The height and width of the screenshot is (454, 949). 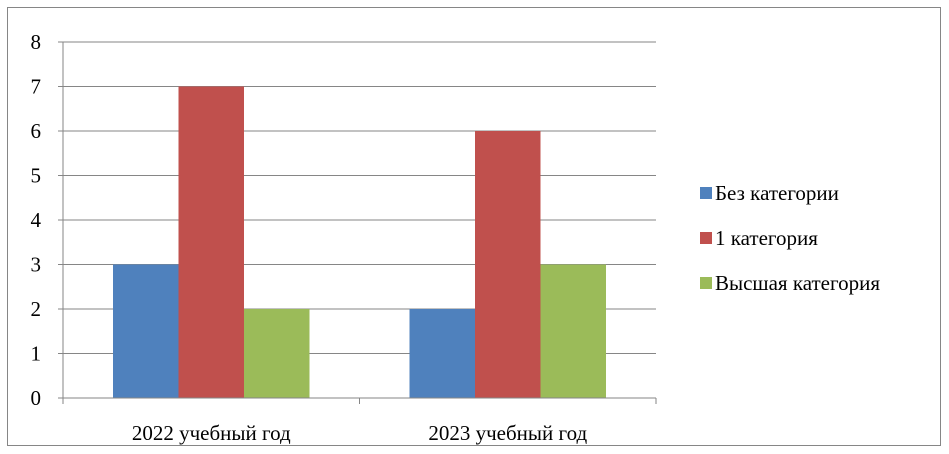 I want to click on legend-item: Высшая категория, so click(x=790, y=283).